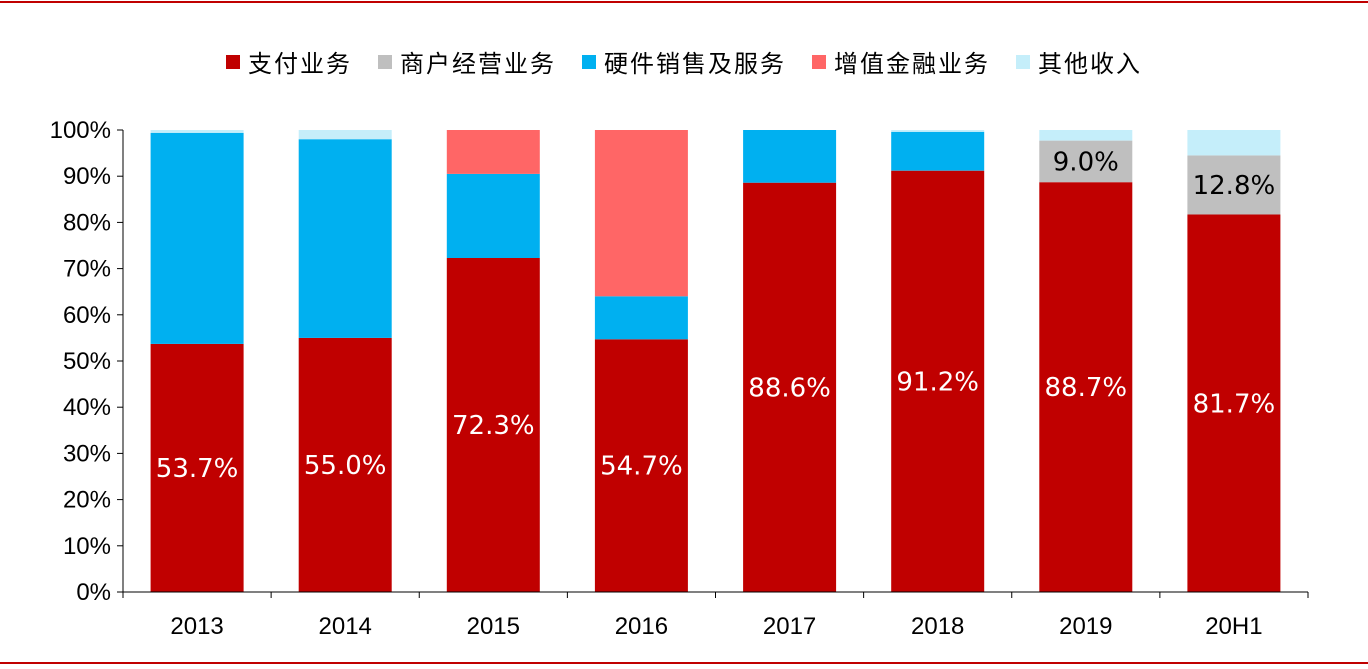 The width and height of the screenshot is (1368, 669). Describe the element at coordinates (87, 546) in the screenshot. I see `y-tick-label: 10%` at that location.